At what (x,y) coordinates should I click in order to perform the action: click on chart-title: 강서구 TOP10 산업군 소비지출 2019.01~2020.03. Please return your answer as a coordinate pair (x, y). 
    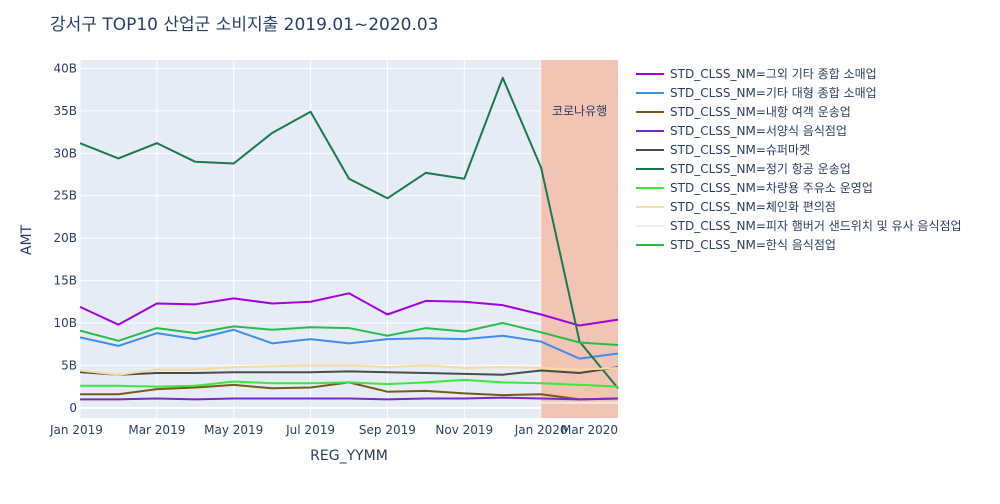
    Looking at the image, I should click on (244, 25).